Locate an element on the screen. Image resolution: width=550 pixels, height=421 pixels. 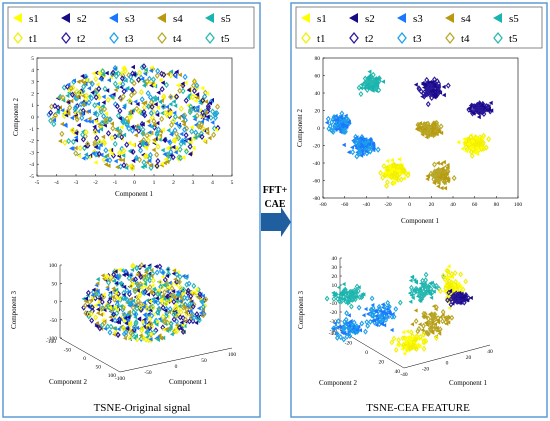
right-bottom-ytick-label: -40 is located at coordinates (333, 334).